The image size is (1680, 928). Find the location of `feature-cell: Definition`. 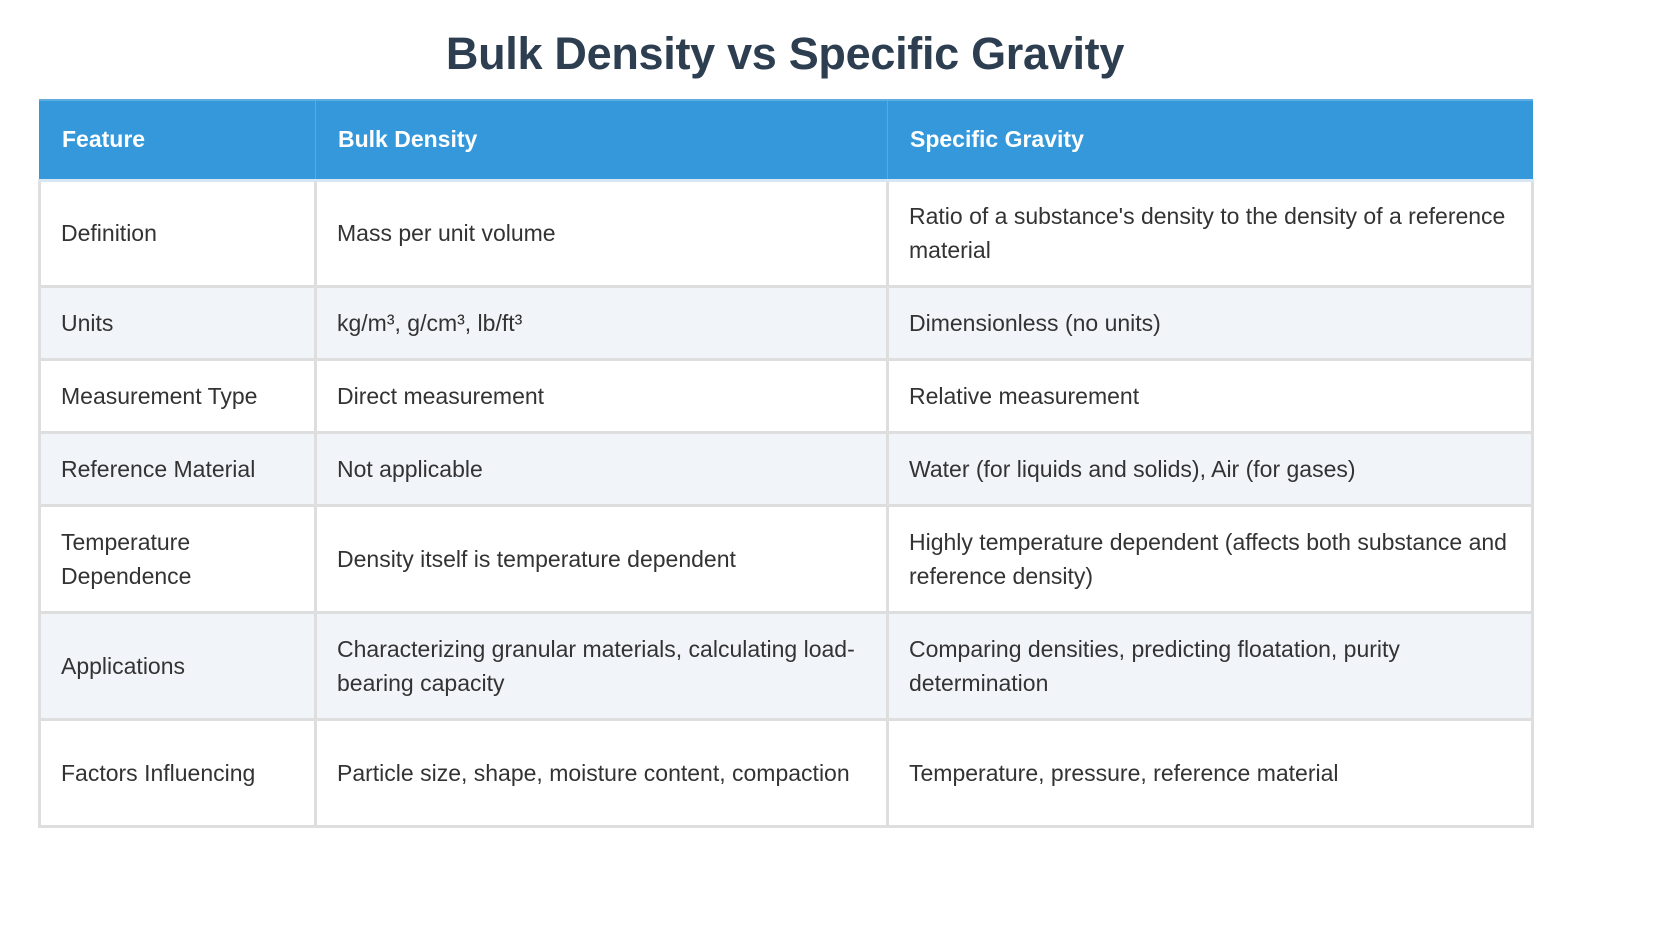

feature-cell: Definition is located at coordinates (177, 233).